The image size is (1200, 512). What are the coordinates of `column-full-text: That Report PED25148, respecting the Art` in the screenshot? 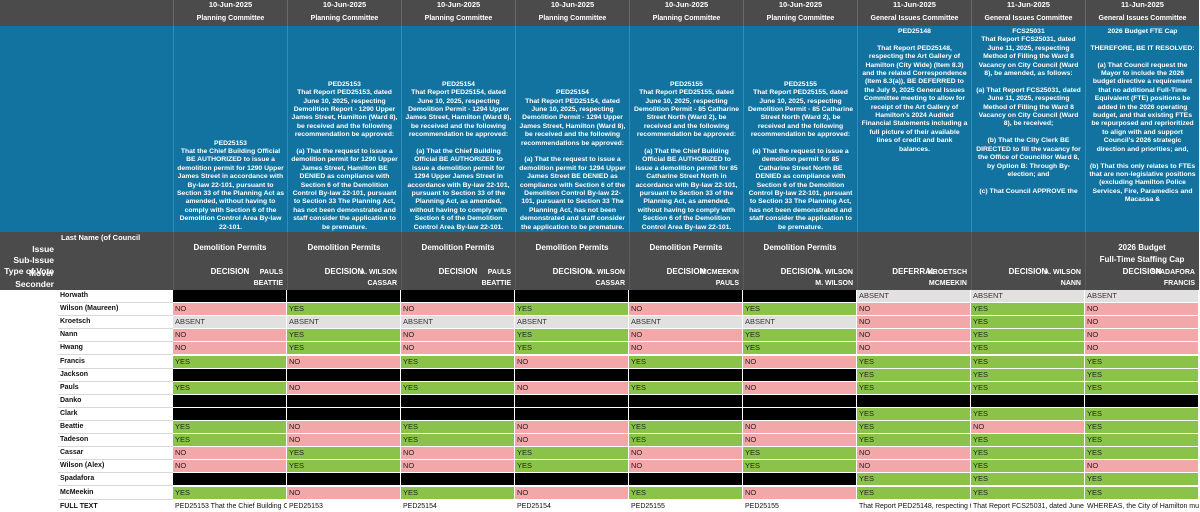 It's located at (914, 506).